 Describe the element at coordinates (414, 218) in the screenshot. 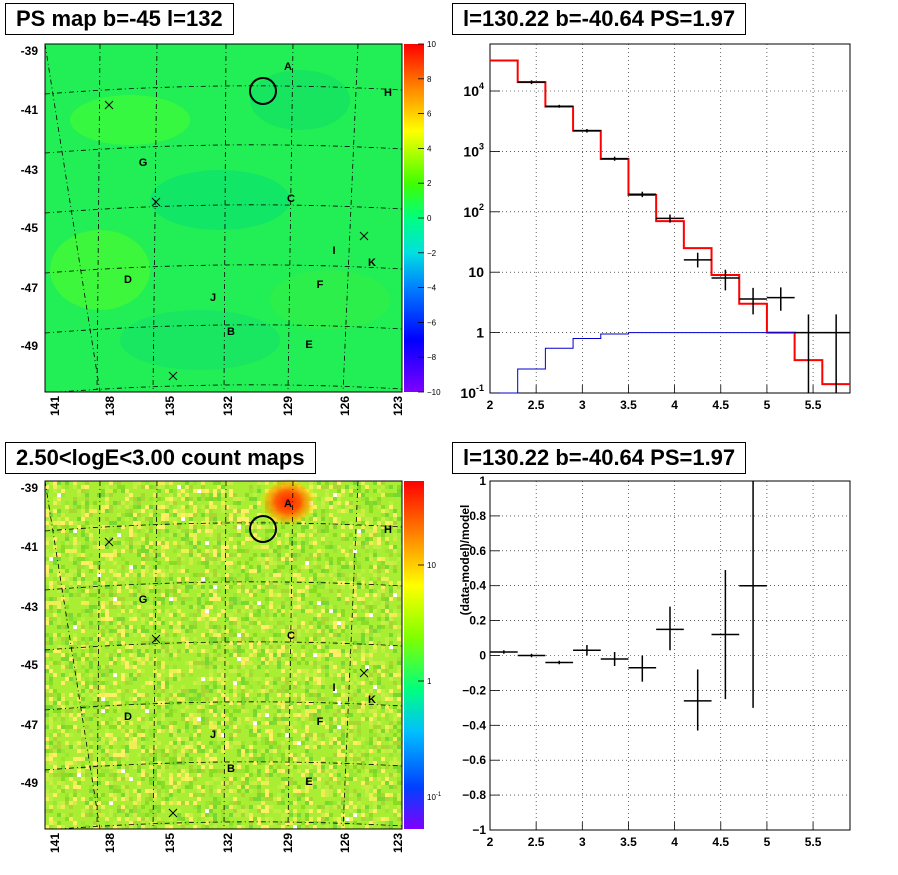

I see `ps-colorbar-gradient` at that location.